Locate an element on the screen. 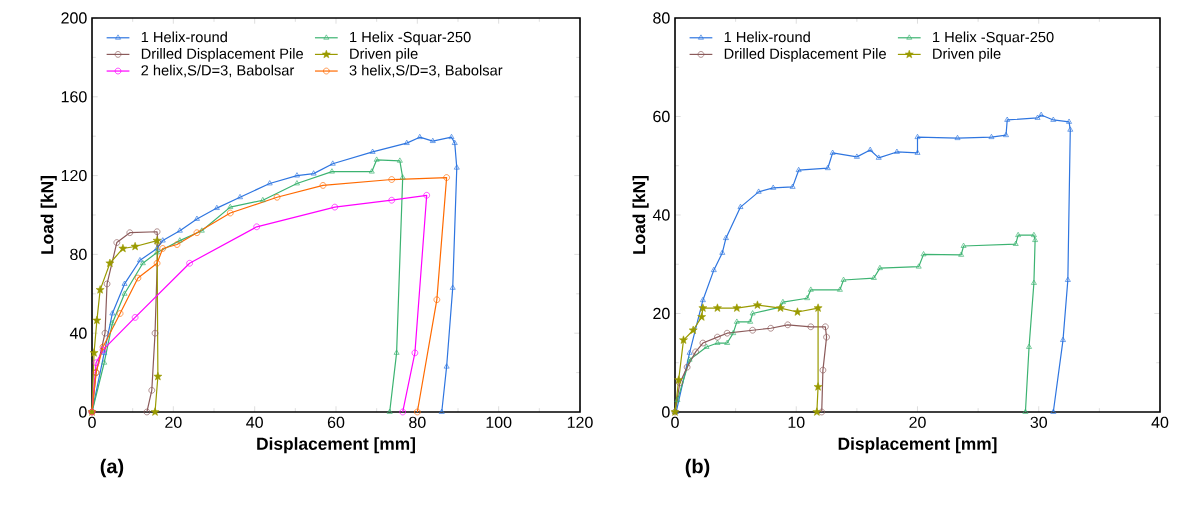  x-tick-label: 100 is located at coordinates (499, 422).